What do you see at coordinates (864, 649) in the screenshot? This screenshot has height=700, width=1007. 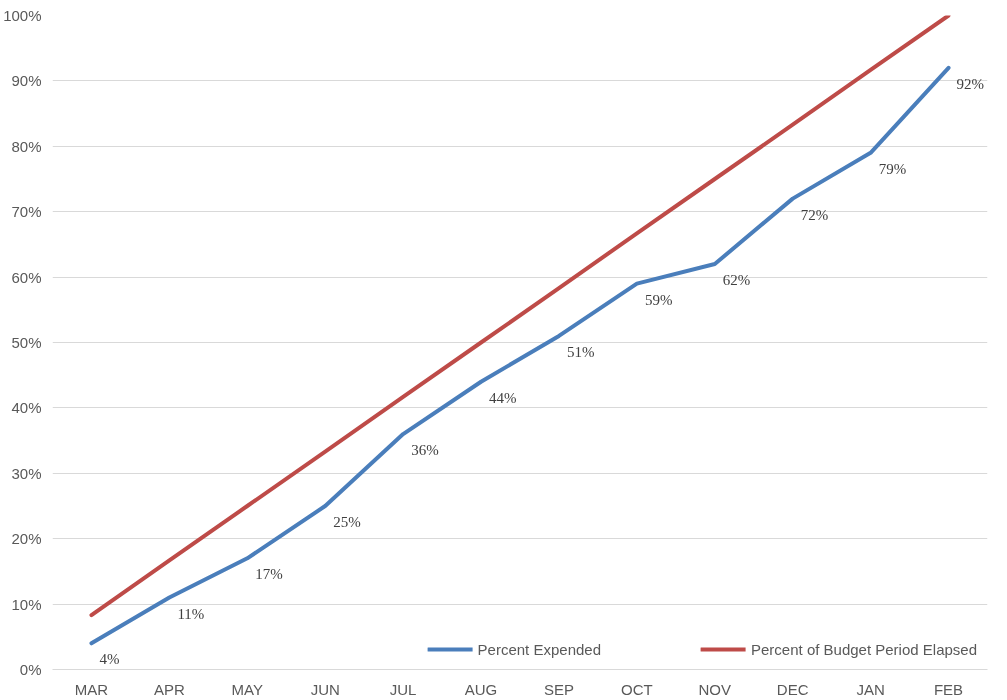 I see `legend-label: Percent of Budget Period Elapsed` at bounding box center [864, 649].